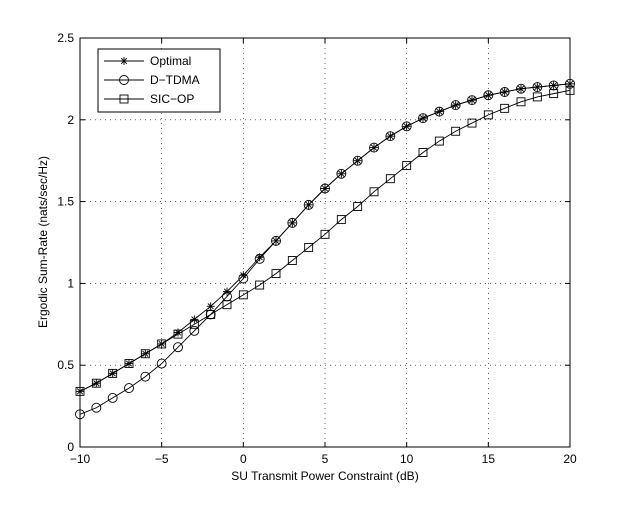 This screenshot has width=627, height=508. I want to click on y-tick-label: 1, so click(70, 283).